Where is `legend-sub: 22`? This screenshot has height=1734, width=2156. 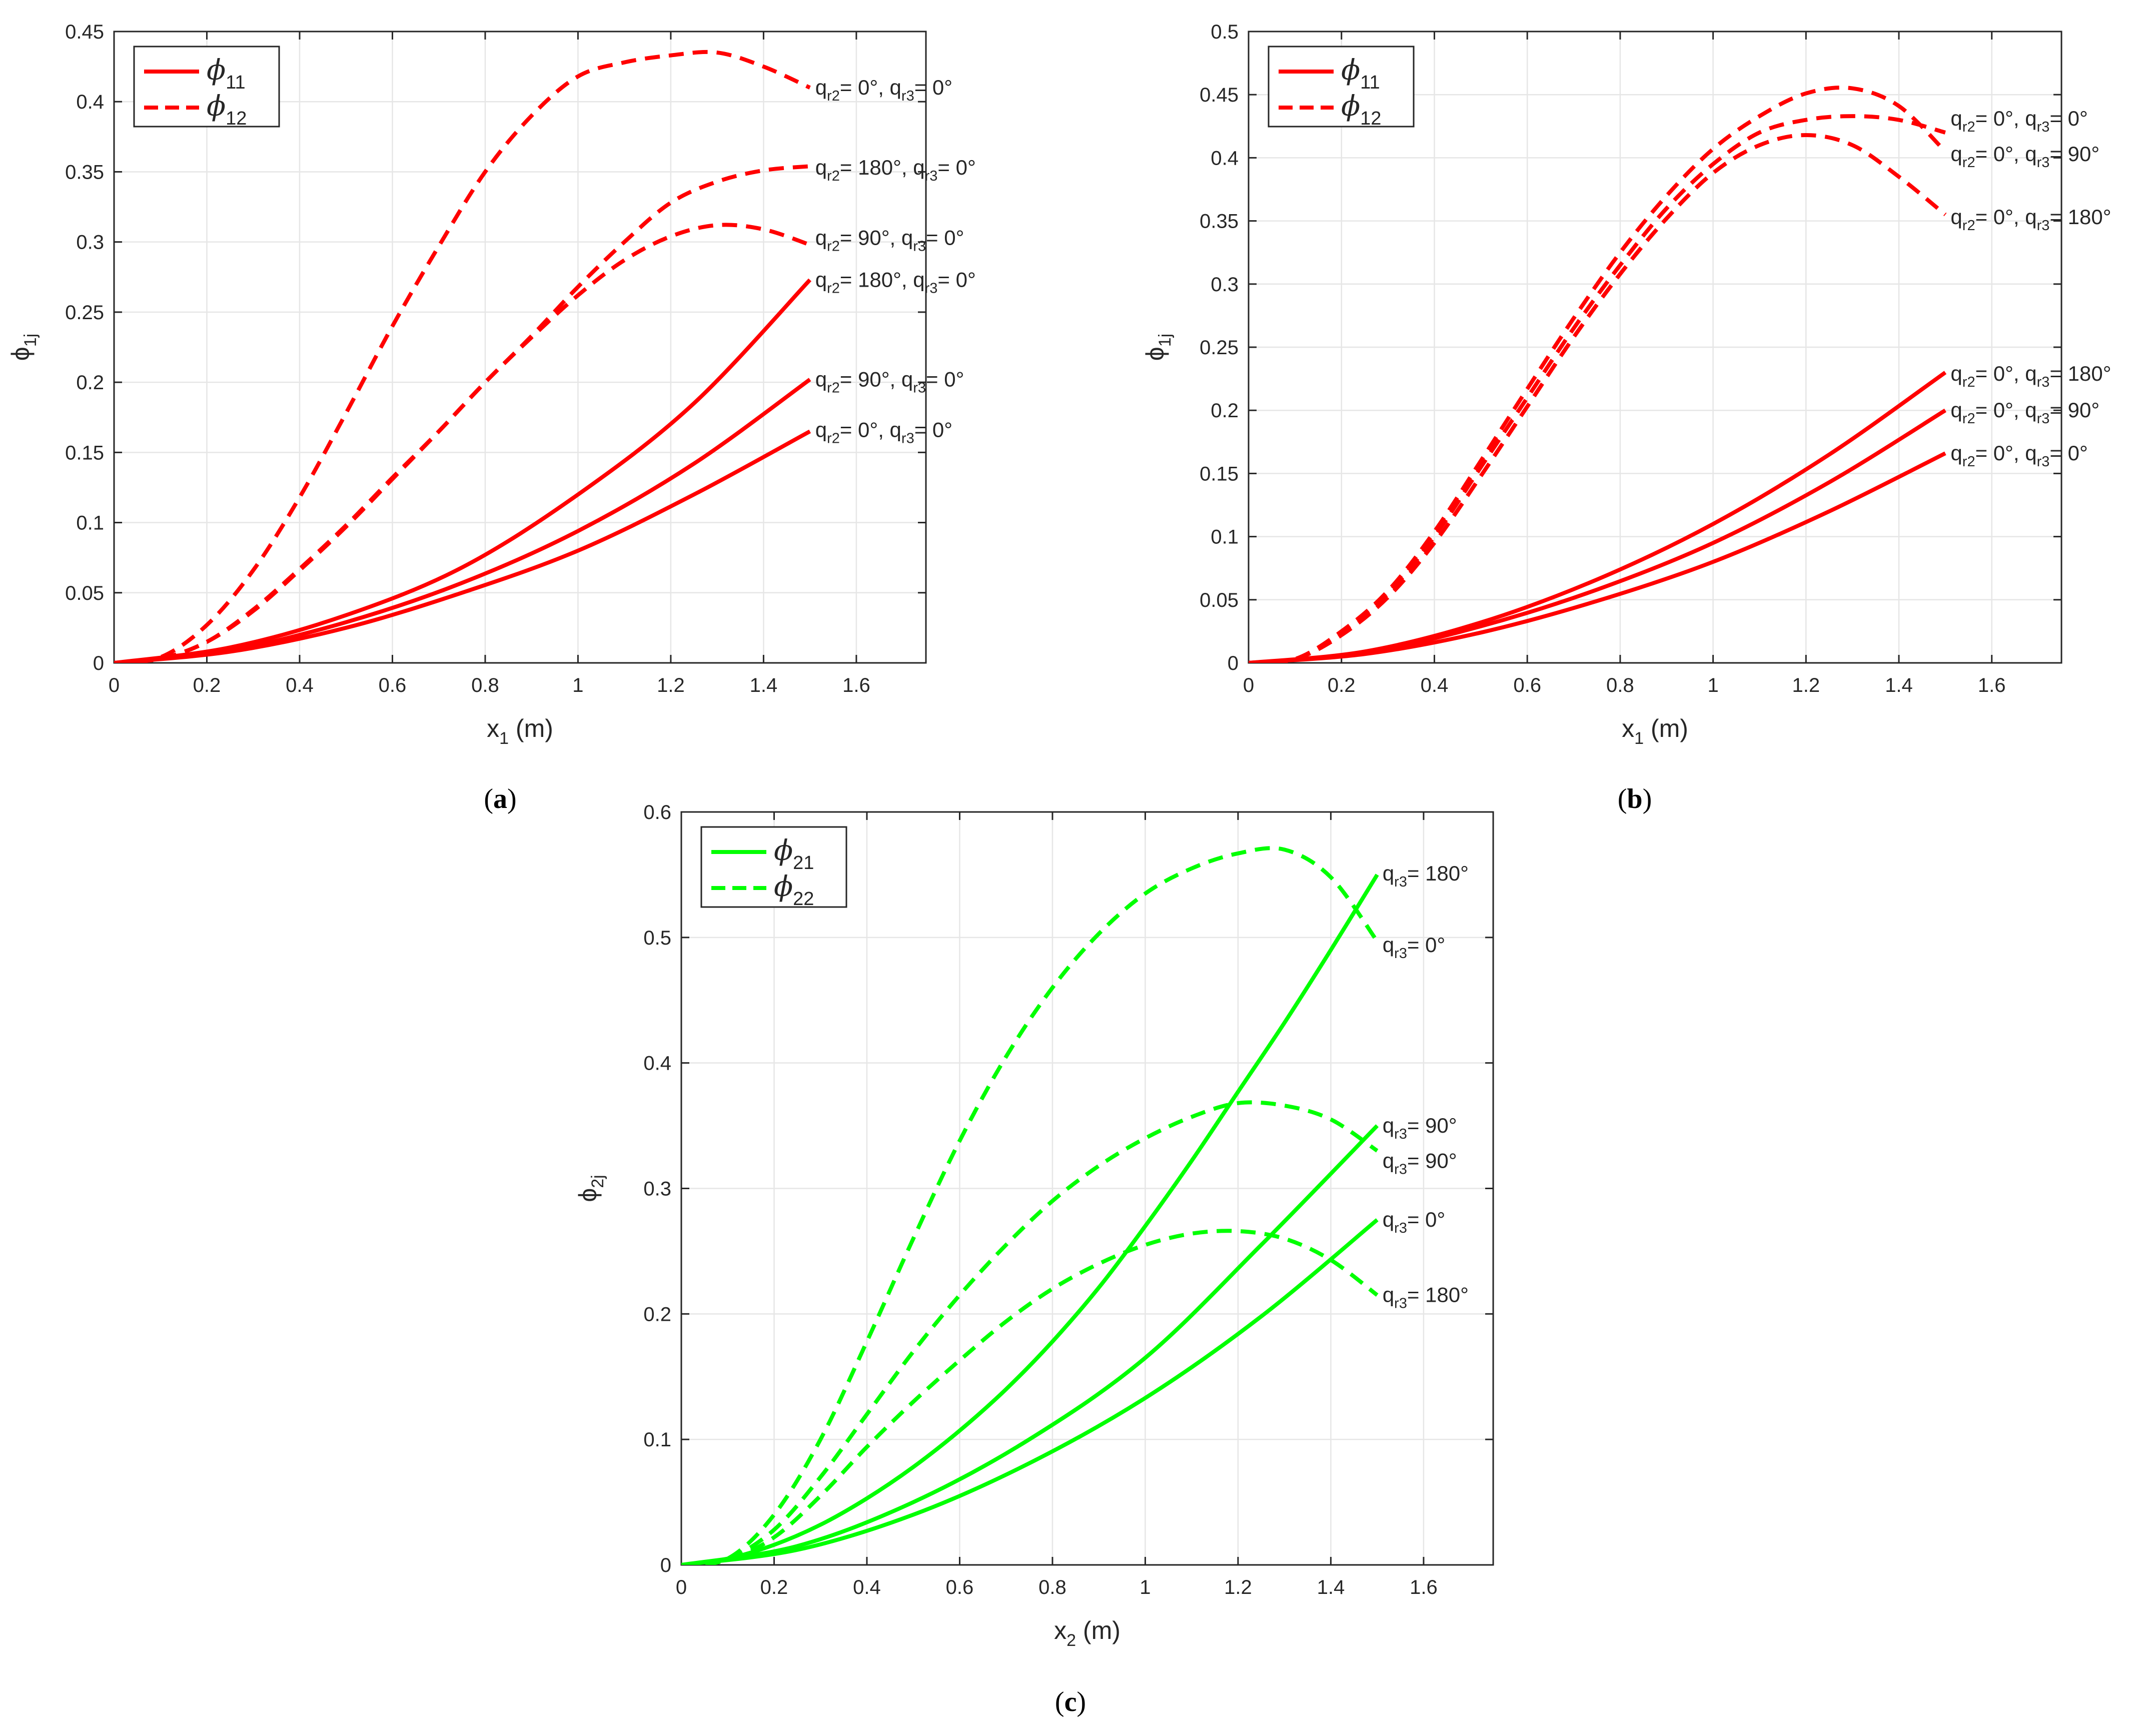 legend-sub: 22 is located at coordinates (803, 899).